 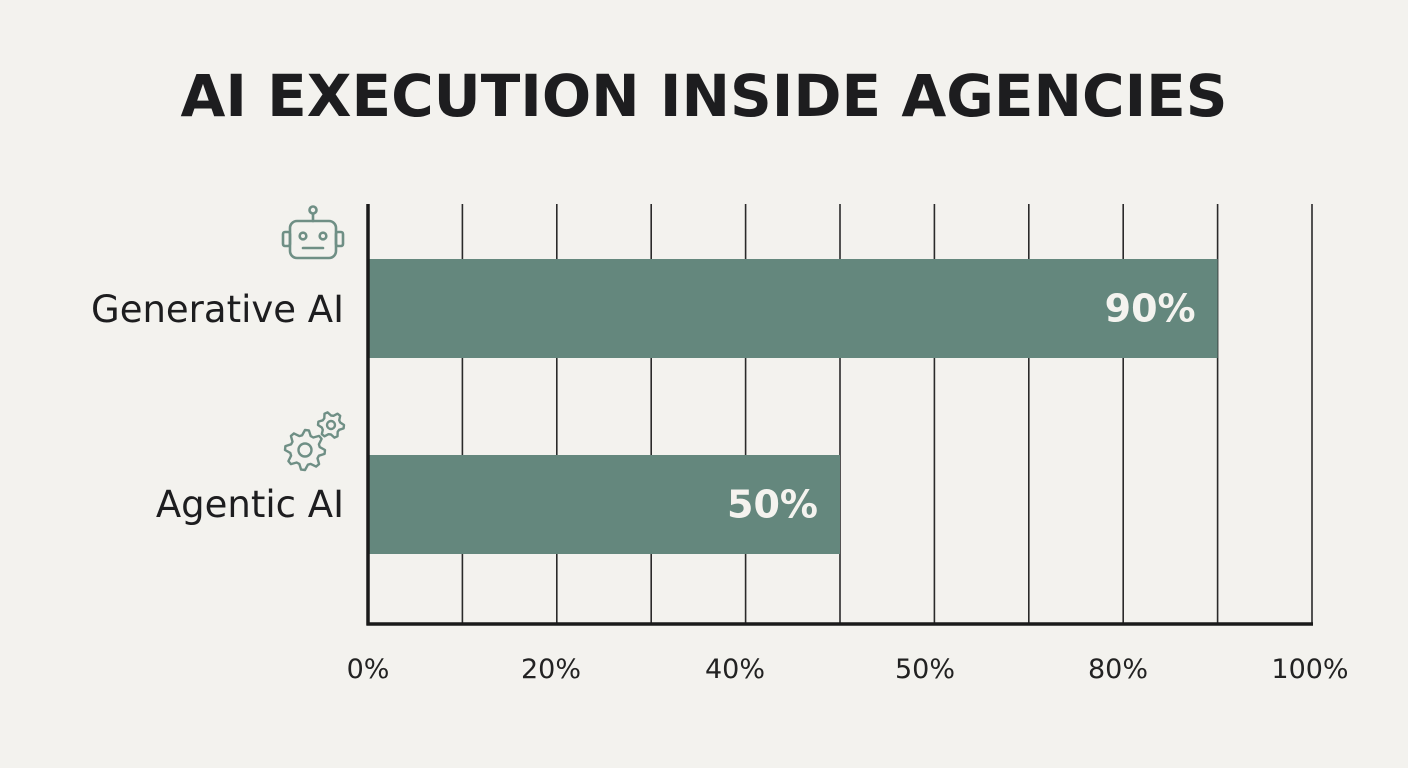 I want to click on x-tick-label: 80%, so click(x=1118, y=669).